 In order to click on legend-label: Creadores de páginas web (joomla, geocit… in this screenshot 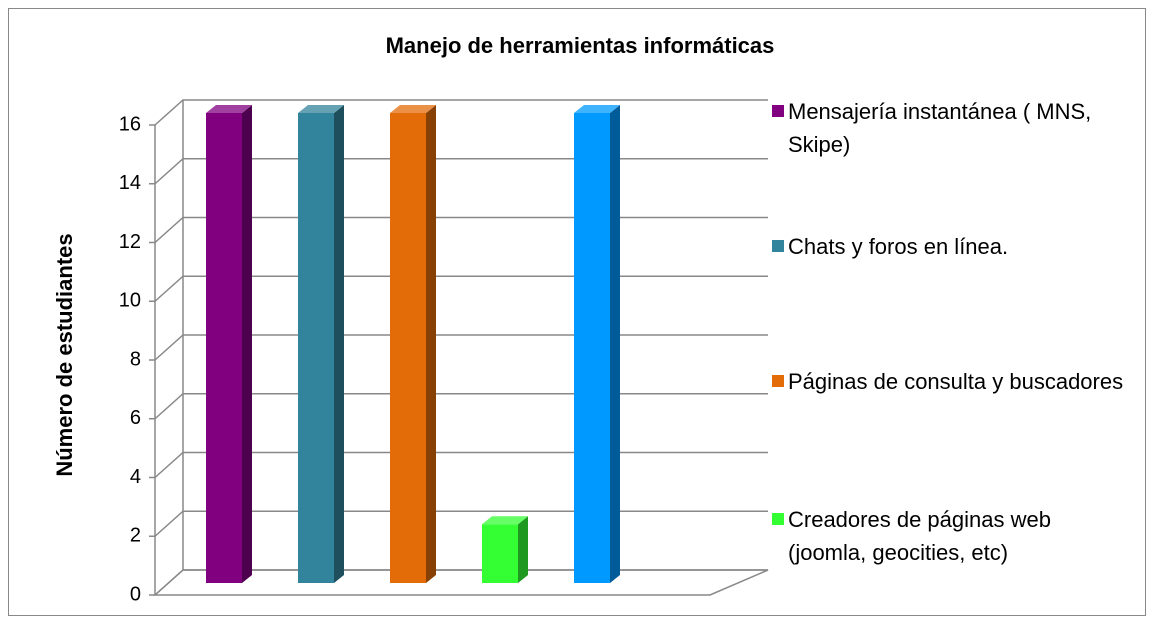, I will do `click(919, 536)`.